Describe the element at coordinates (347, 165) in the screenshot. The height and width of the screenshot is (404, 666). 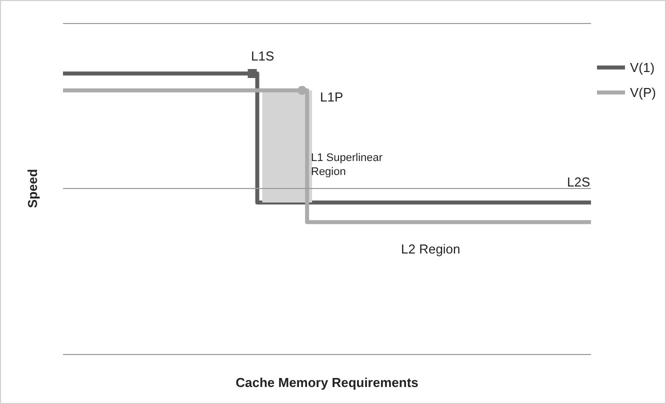
I see `annotation: L1 Superlinear Region` at that location.